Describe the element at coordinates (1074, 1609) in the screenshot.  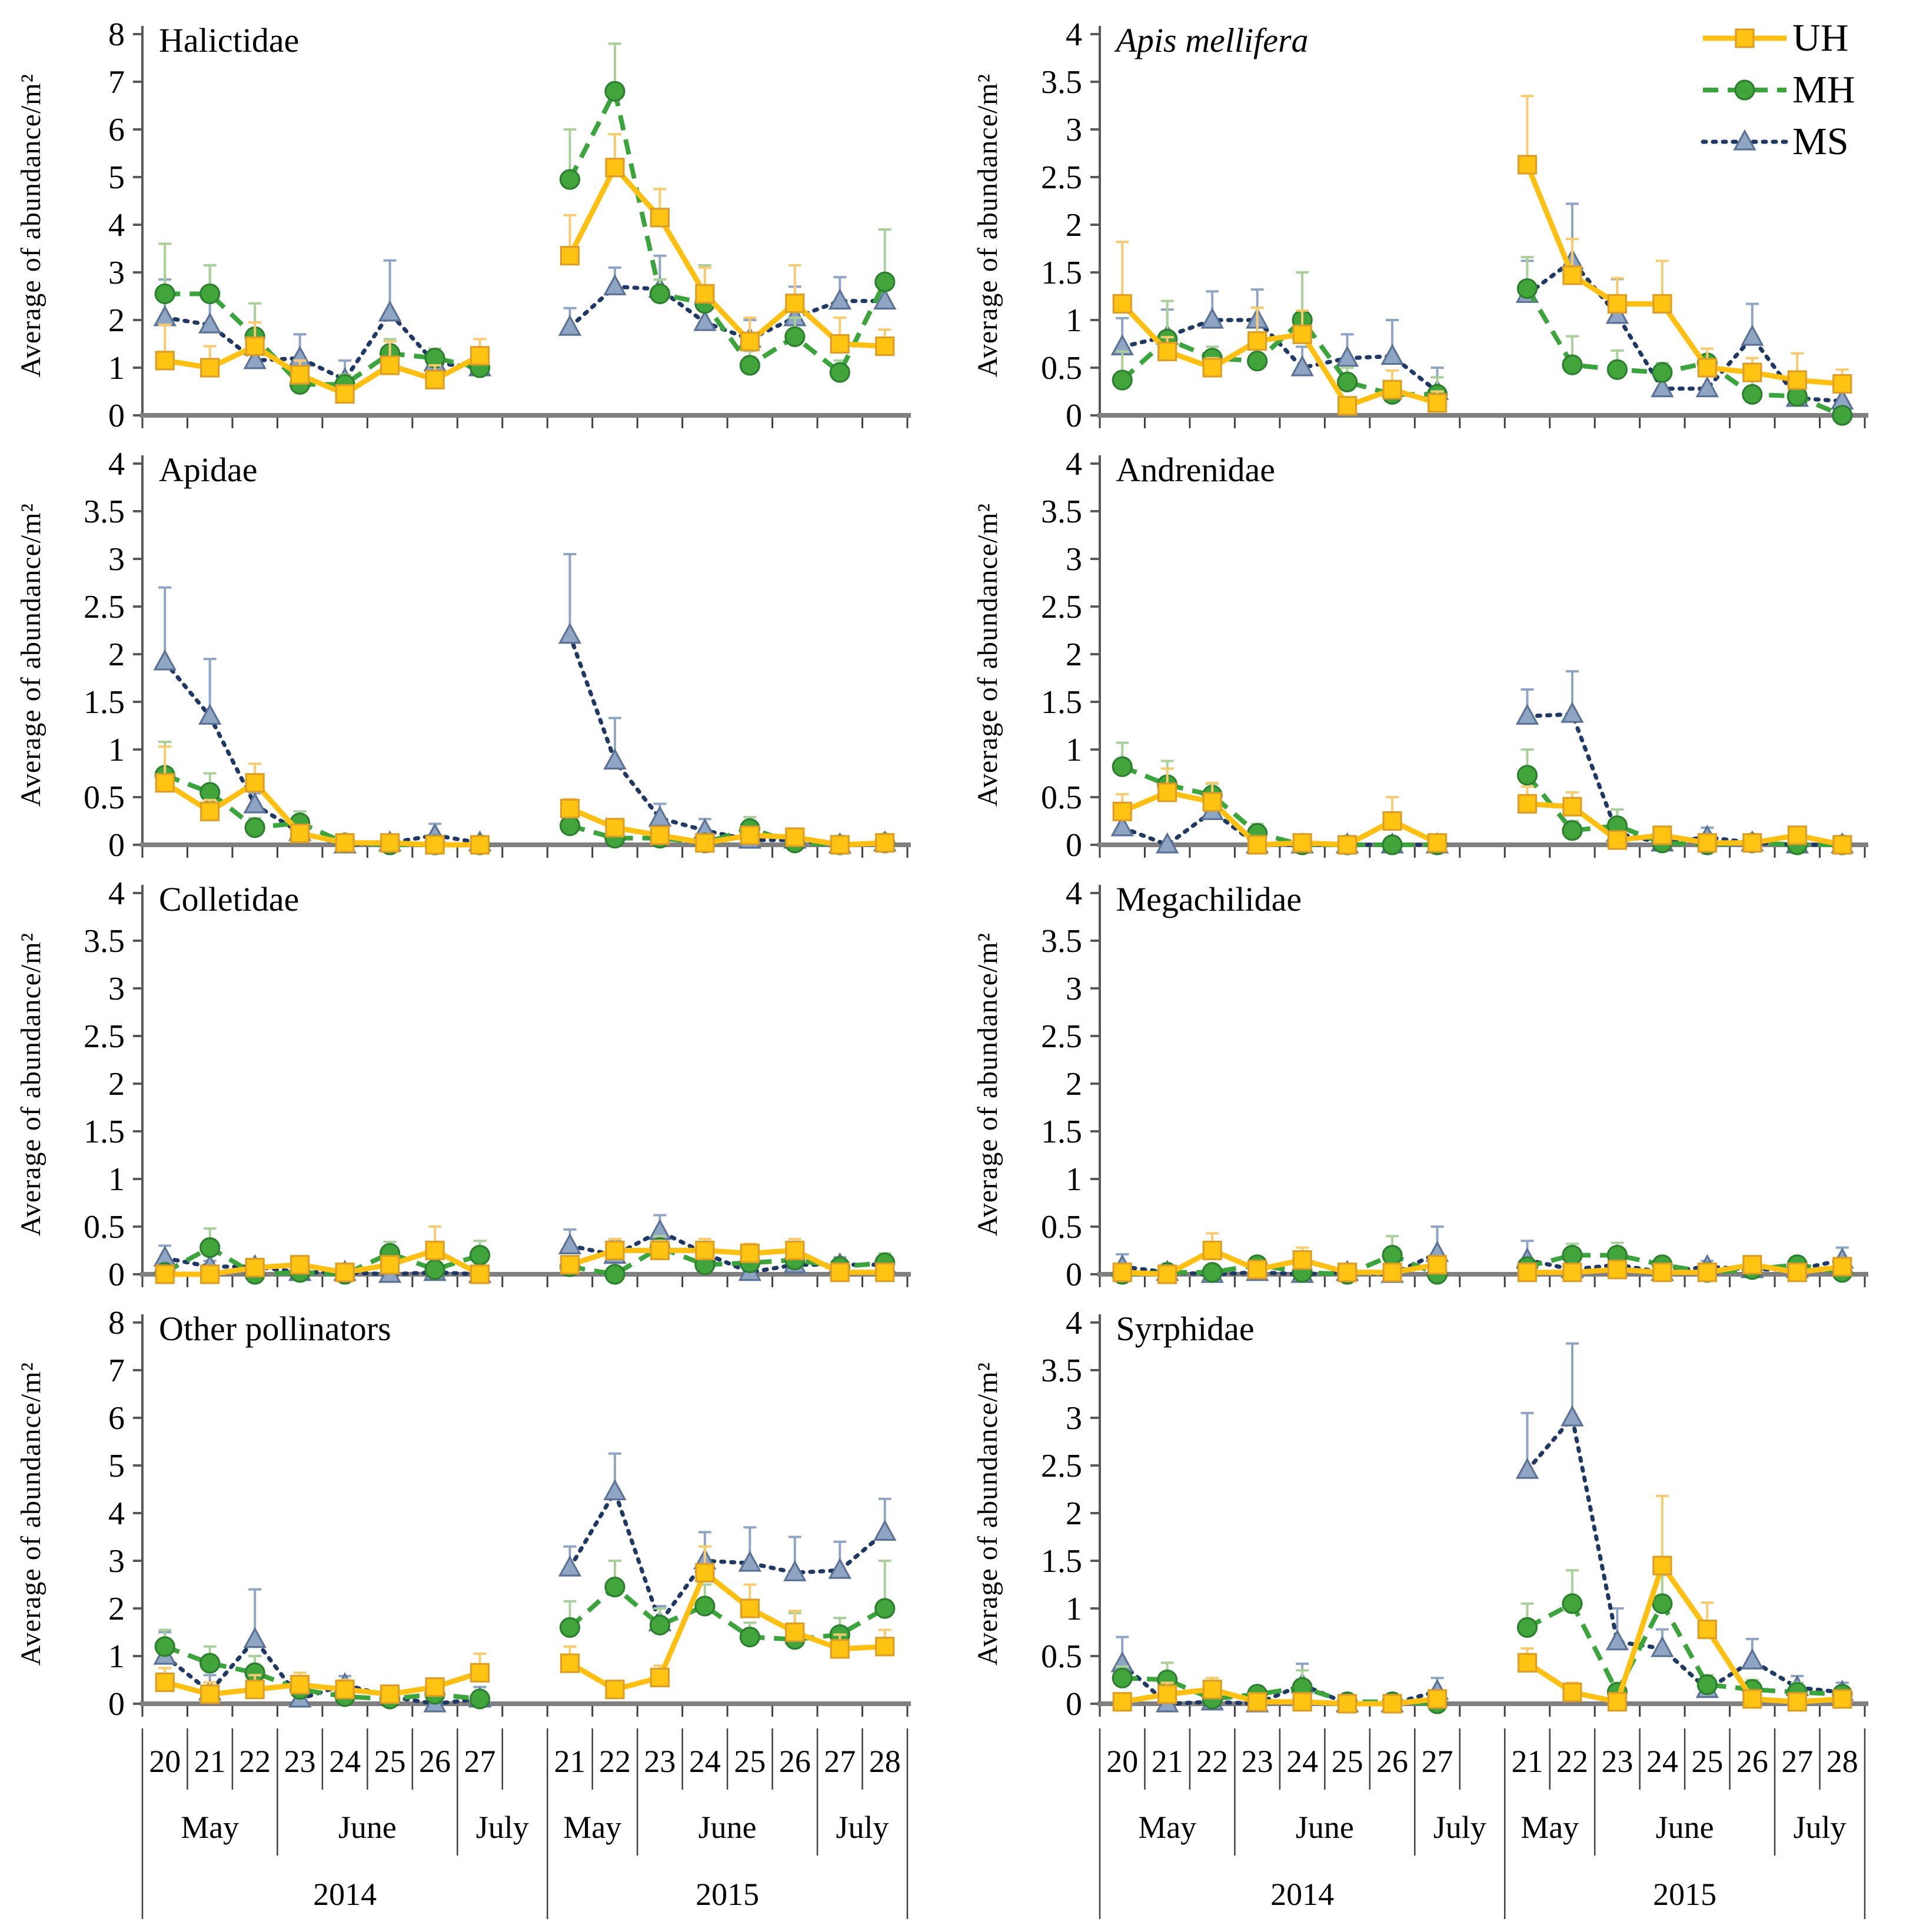
I see `y-tick-label: 1` at that location.